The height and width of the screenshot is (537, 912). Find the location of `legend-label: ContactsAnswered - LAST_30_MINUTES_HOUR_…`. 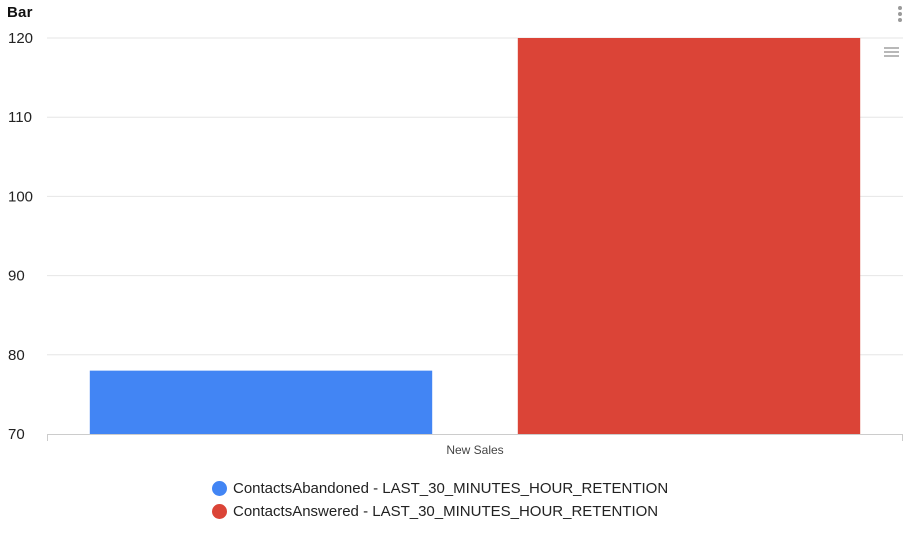

legend-label: ContactsAnswered - LAST_30_MINUTES_HOUR_… is located at coordinates (446, 511).